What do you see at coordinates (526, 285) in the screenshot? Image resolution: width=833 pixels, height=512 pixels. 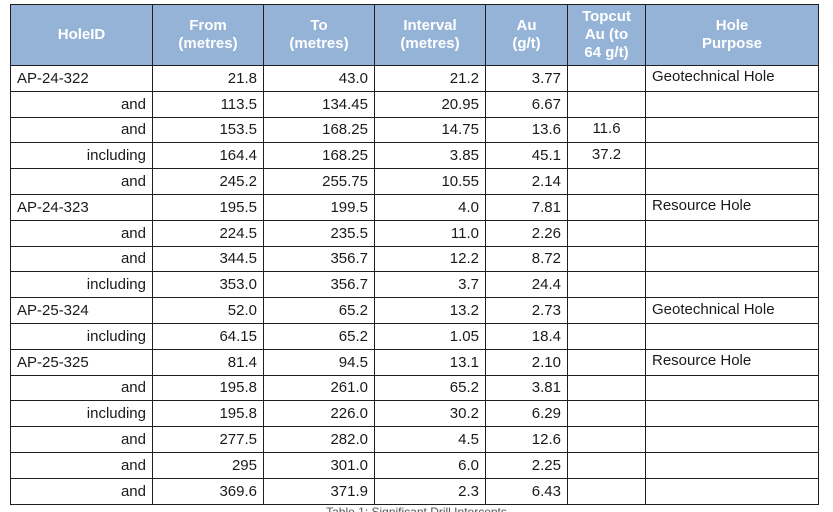 I see `au-cell: 24.4` at bounding box center [526, 285].